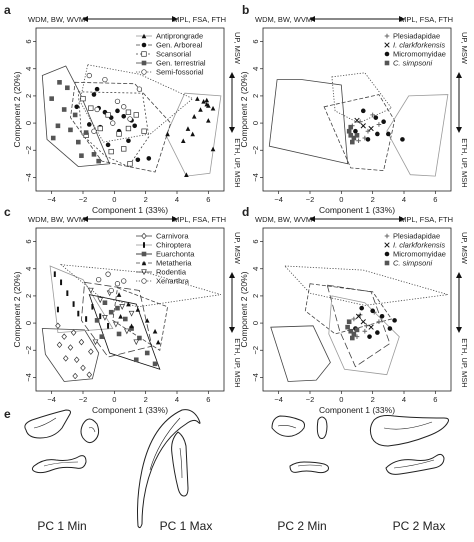  What do you see at coordinates (301, 526) in the screenshot?
I see `pc2-min-label: PC 2 Min` at bounding box center [301, 526].